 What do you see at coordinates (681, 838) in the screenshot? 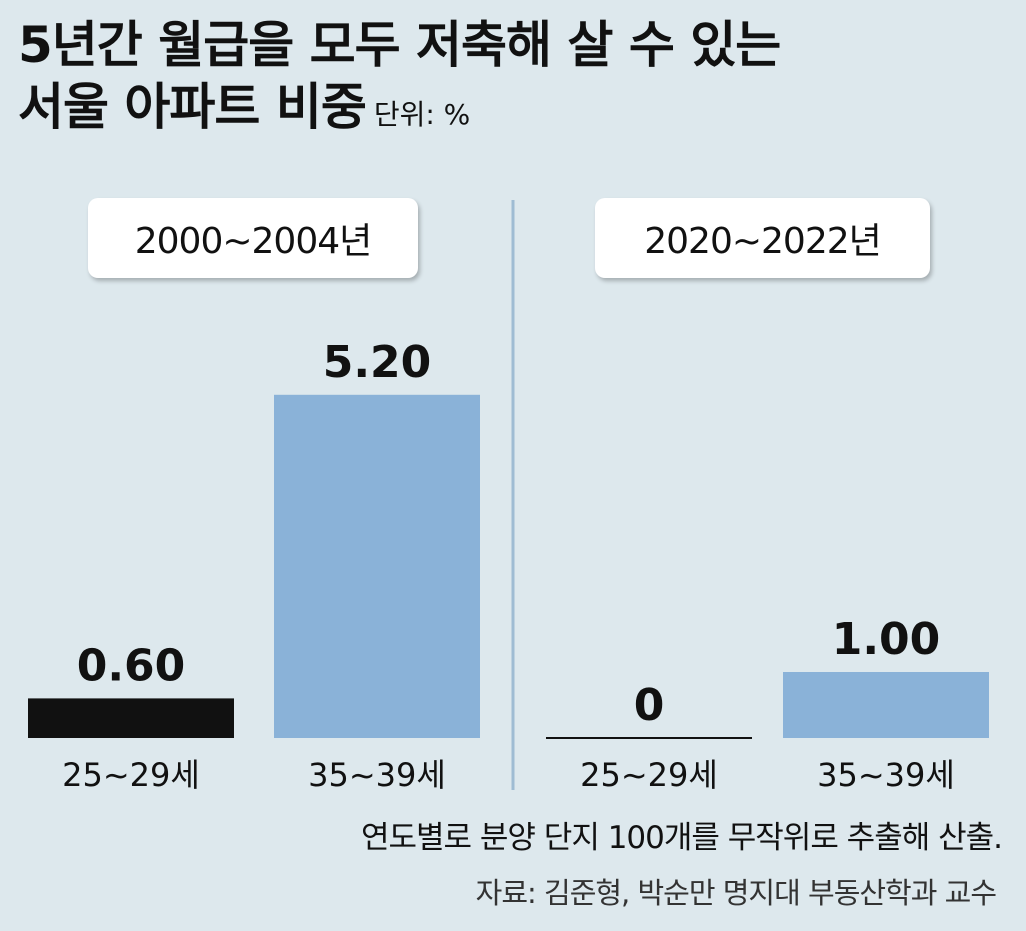
I see `note-text: 연도별로 분양 단지 100개를 무작위로 추출해 산출.` at bounding box center [681, 838].